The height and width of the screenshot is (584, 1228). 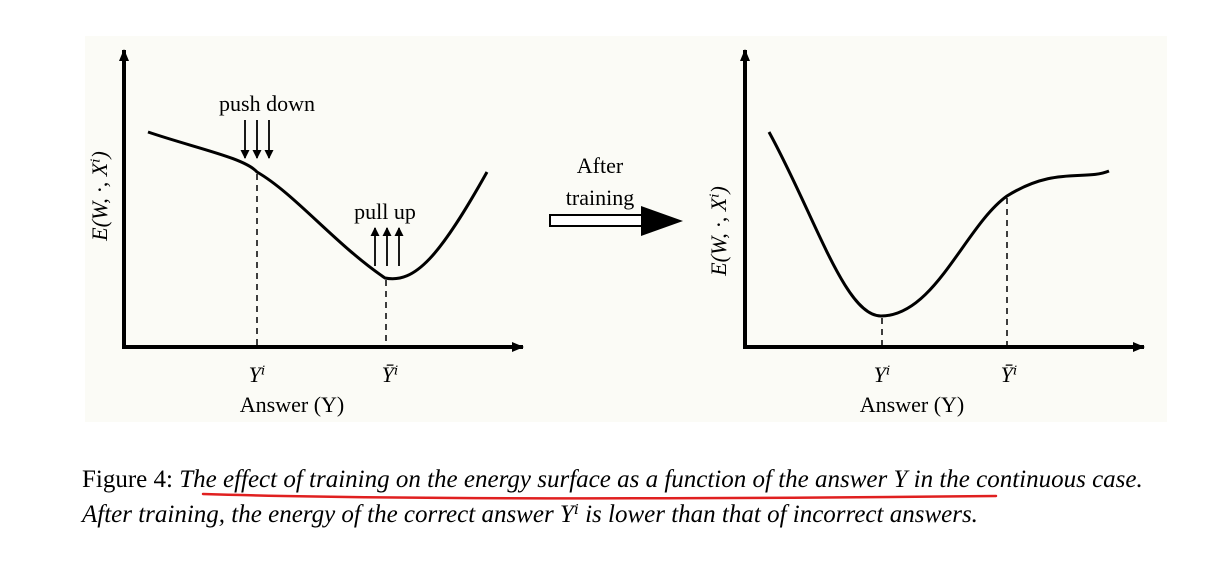 What do you see at coordinates (882, 374) in the screenshot?
I see `right-x-tick-yi: Yⁱ` at bounding box center [882, 374].